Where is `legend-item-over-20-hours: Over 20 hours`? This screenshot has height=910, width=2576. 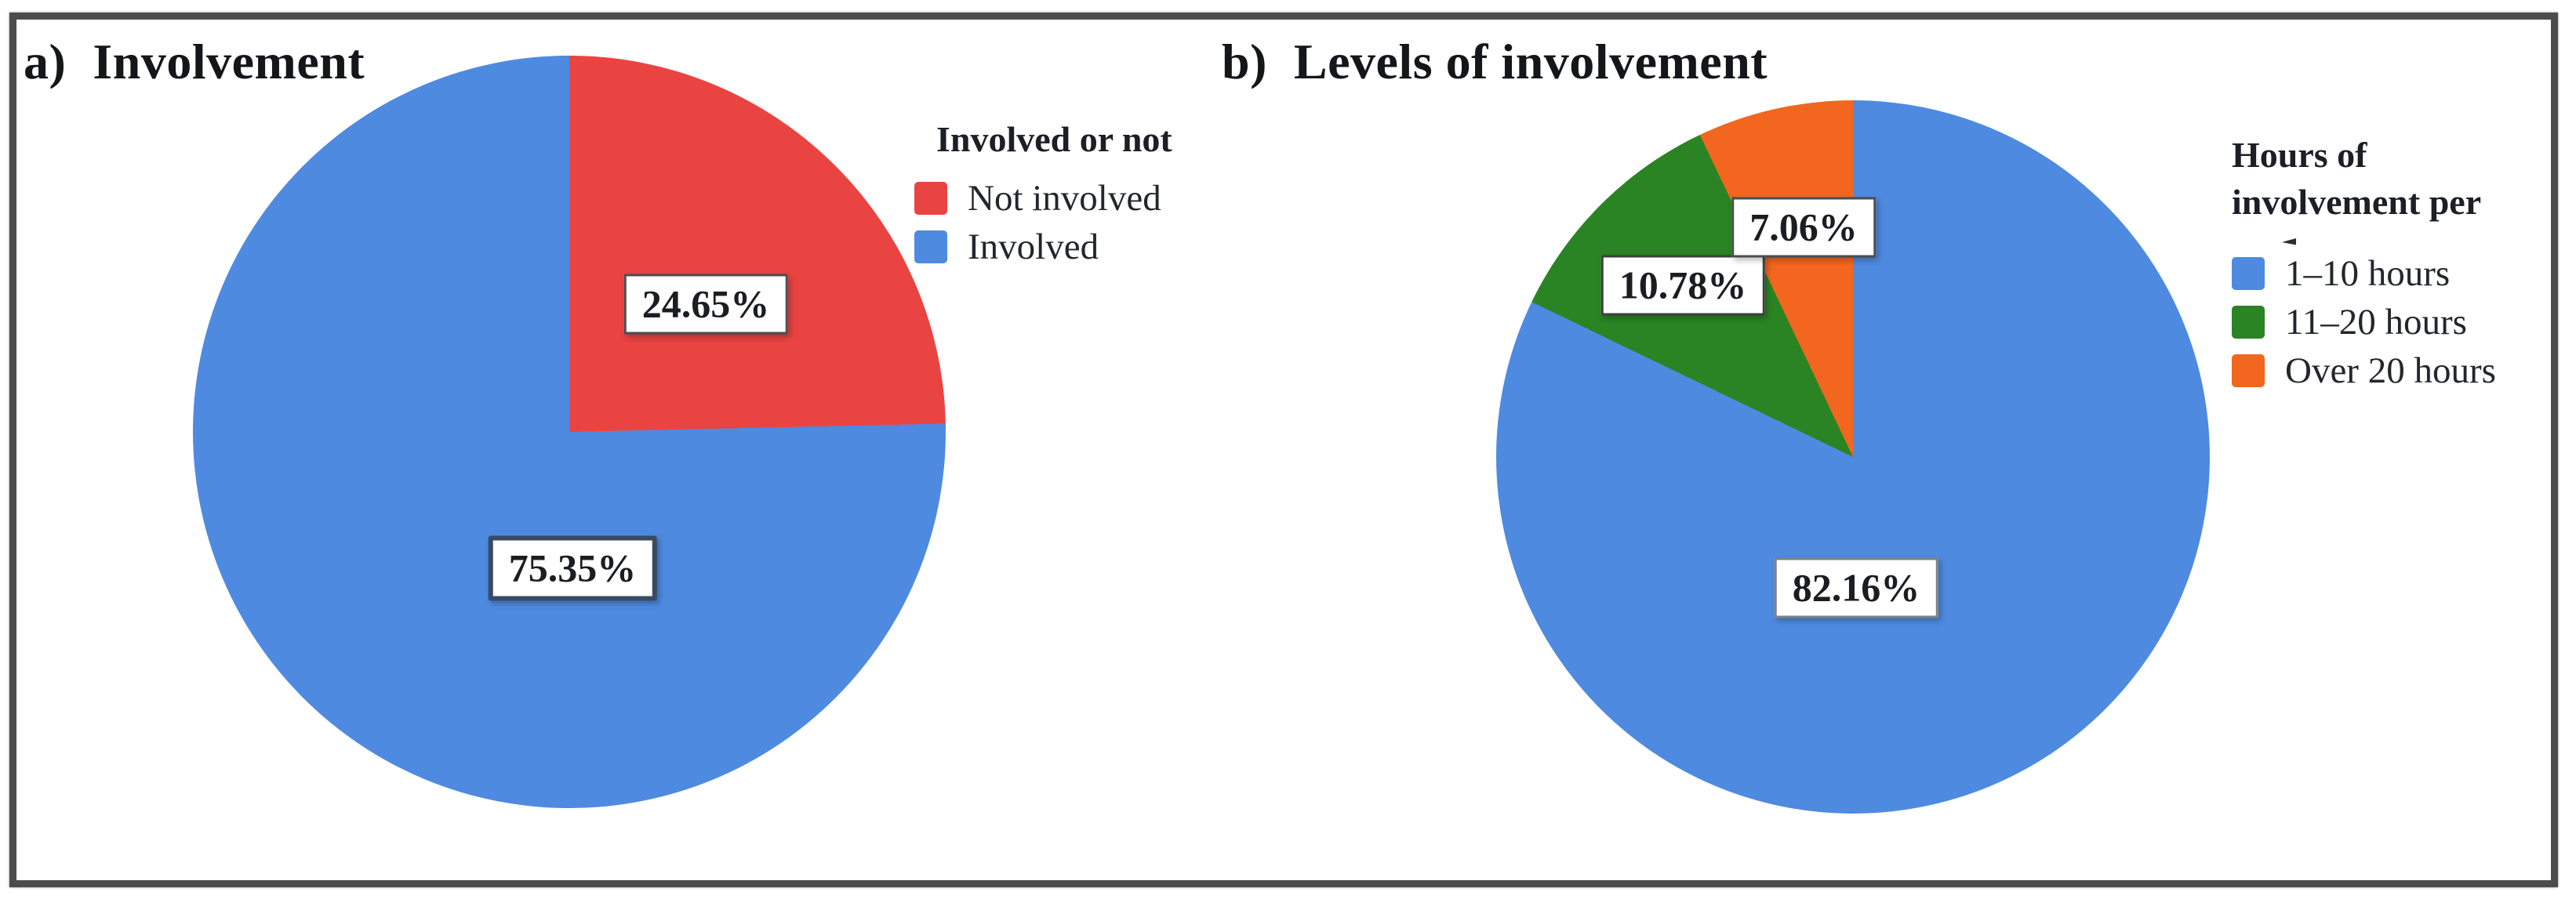
legend-item-over-20-hours: Over 20 hours is located at coordinates (2364, 370).